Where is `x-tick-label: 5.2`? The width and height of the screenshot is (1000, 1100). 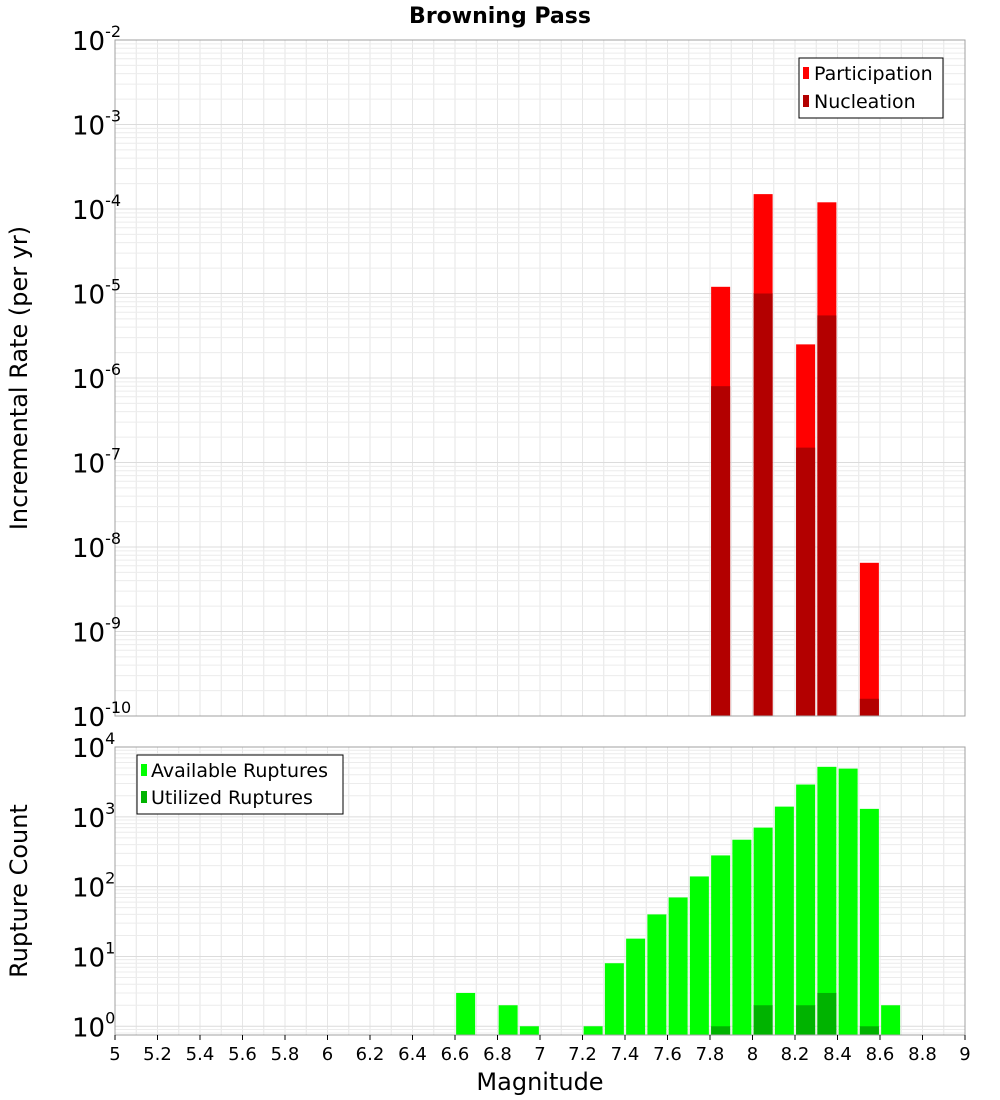
x-tick-label: 5.2 is located at coordinates (157, 1054).